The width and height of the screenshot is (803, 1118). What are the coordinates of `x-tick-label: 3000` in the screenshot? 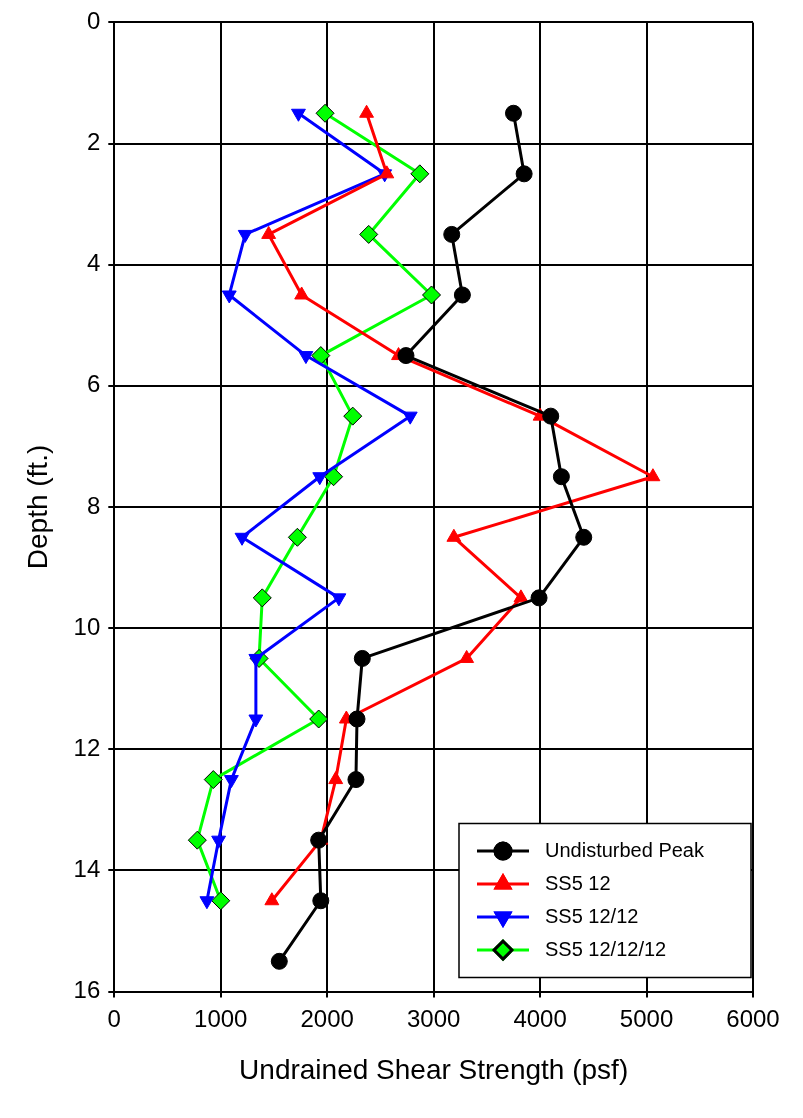 It's located at (433, 1018).